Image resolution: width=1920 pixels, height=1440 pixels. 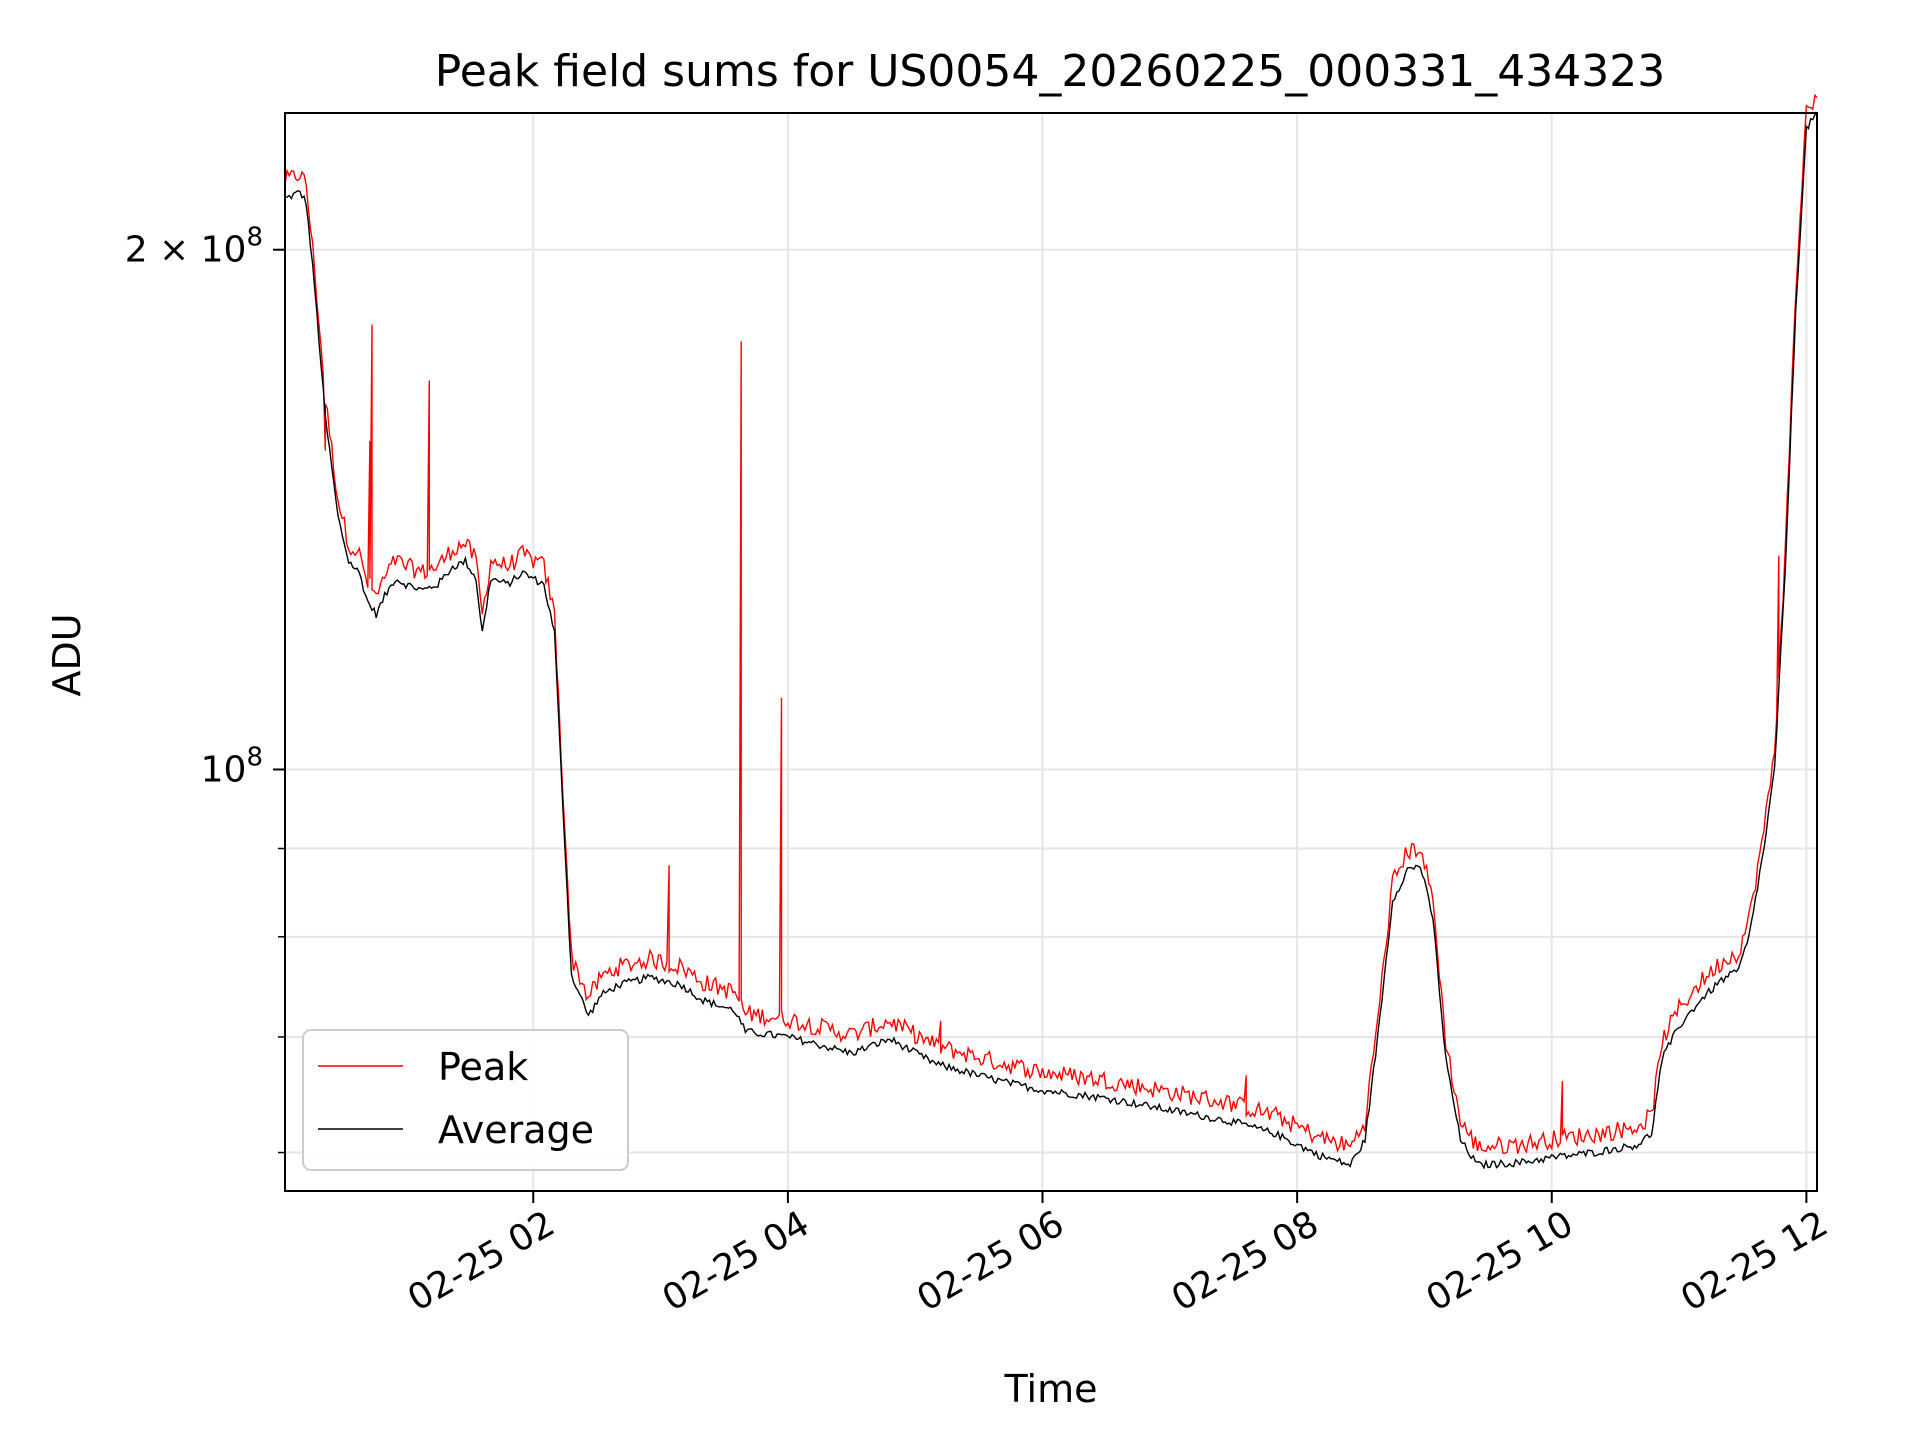 What do you see at coordinates (736, 1261) in the screenshot?
I see `x-tick-label: 02-25 04` at bounding box center [736, 1261].